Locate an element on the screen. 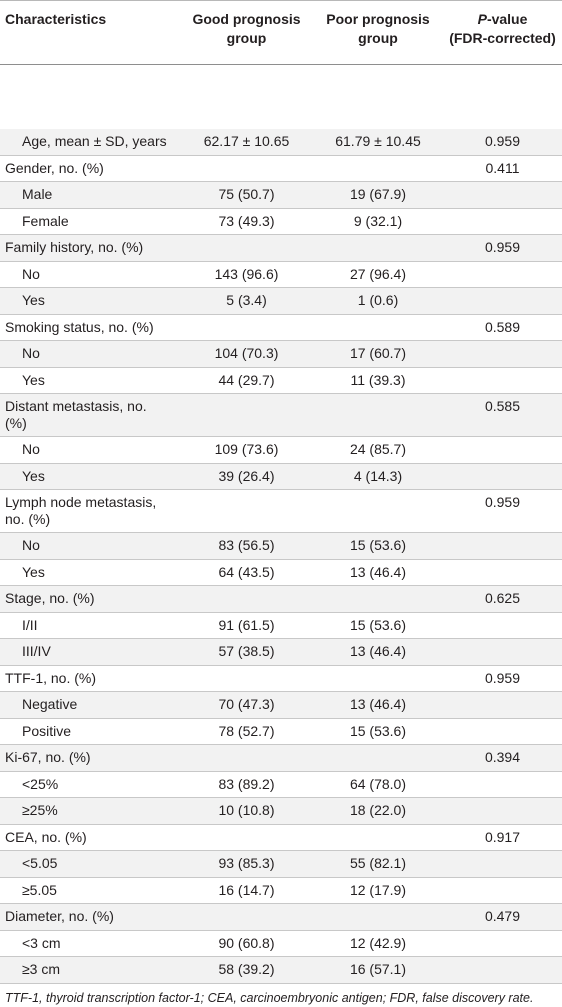 This screenshot has height=1007, width=562. row-label: Male is located at coordinates (90, 195).